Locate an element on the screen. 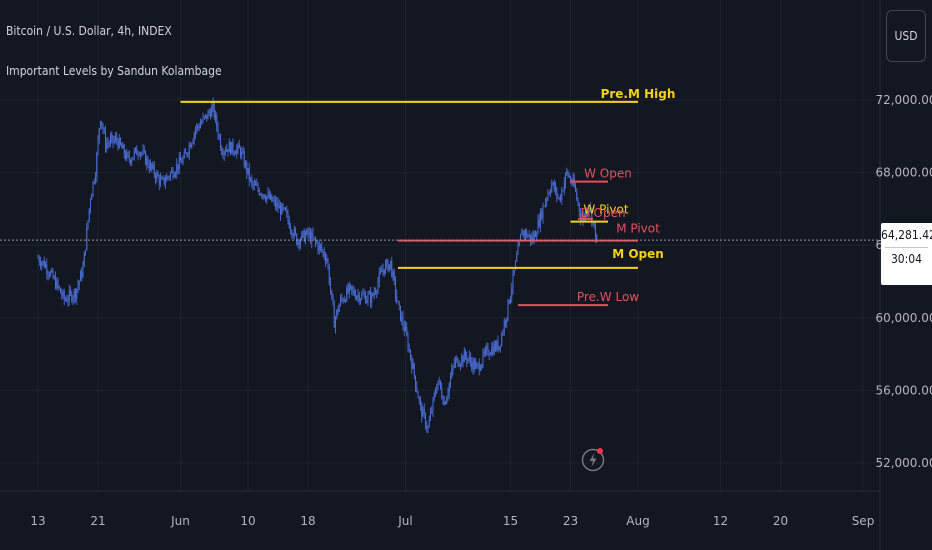  x-tick-label: 23 is located at coordinates (570, 521).